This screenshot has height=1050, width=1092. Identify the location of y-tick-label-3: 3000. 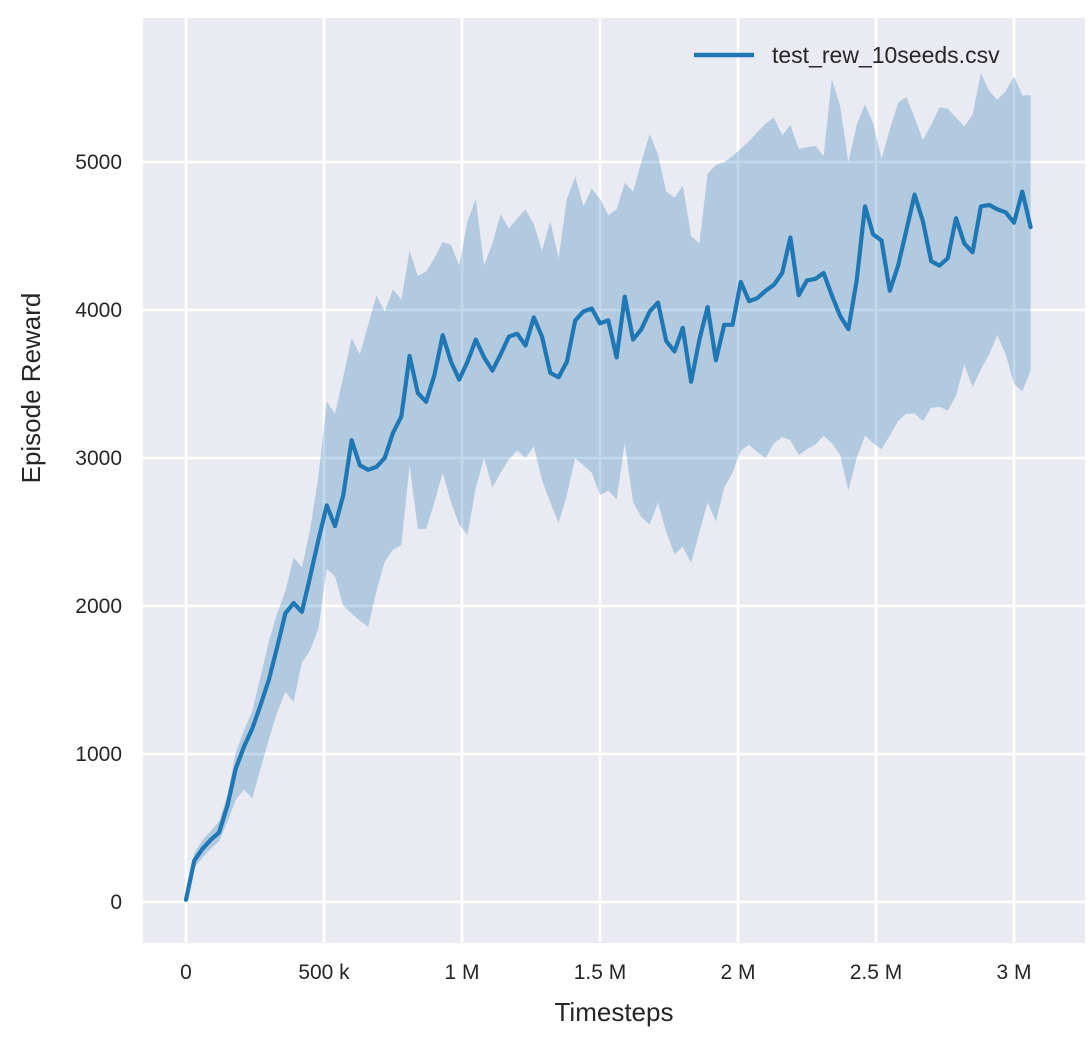
(98, 458).